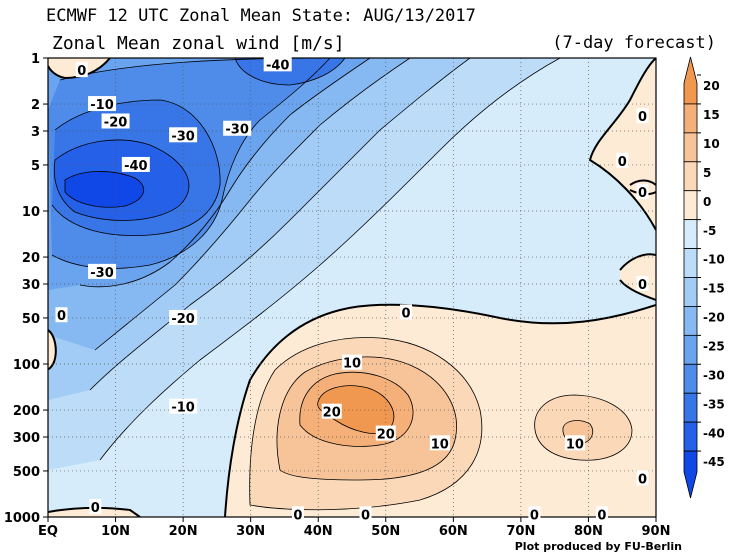 This screenshot has width=734, height=560. What do you see at coordinates (711, 144) in the screenshot?
I see `colorbar-tick-label: 10` at bounding box center [711, 144].